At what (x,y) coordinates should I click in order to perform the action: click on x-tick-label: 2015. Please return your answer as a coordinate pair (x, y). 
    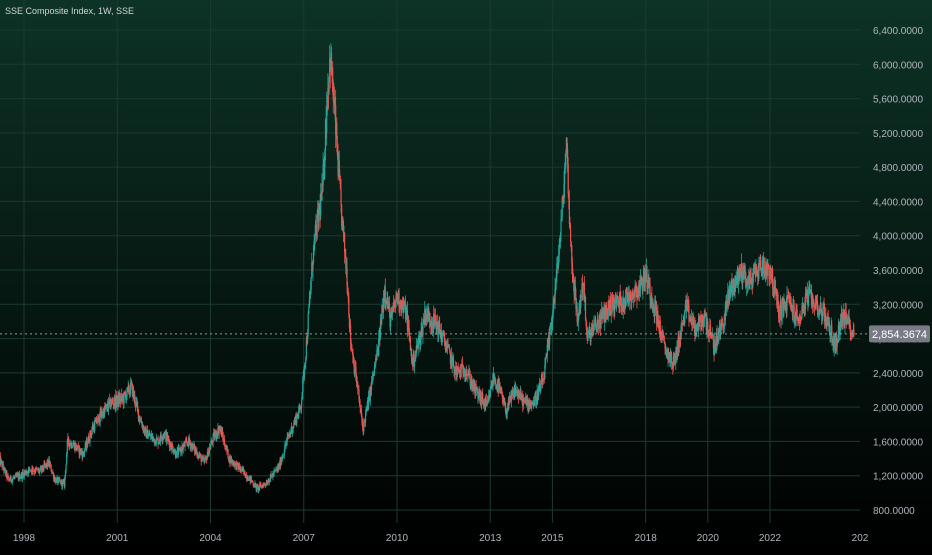
    Looking at the image, I should click on (552, 538).